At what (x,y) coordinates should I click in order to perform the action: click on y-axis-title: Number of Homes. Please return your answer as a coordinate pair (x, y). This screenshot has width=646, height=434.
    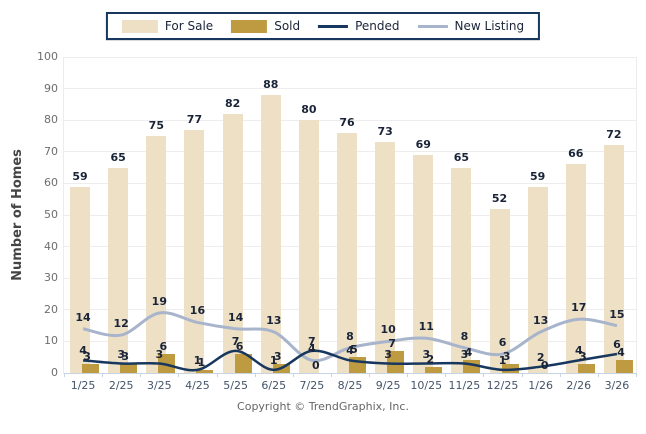
    Looking at the image, I should click on (17, 215).